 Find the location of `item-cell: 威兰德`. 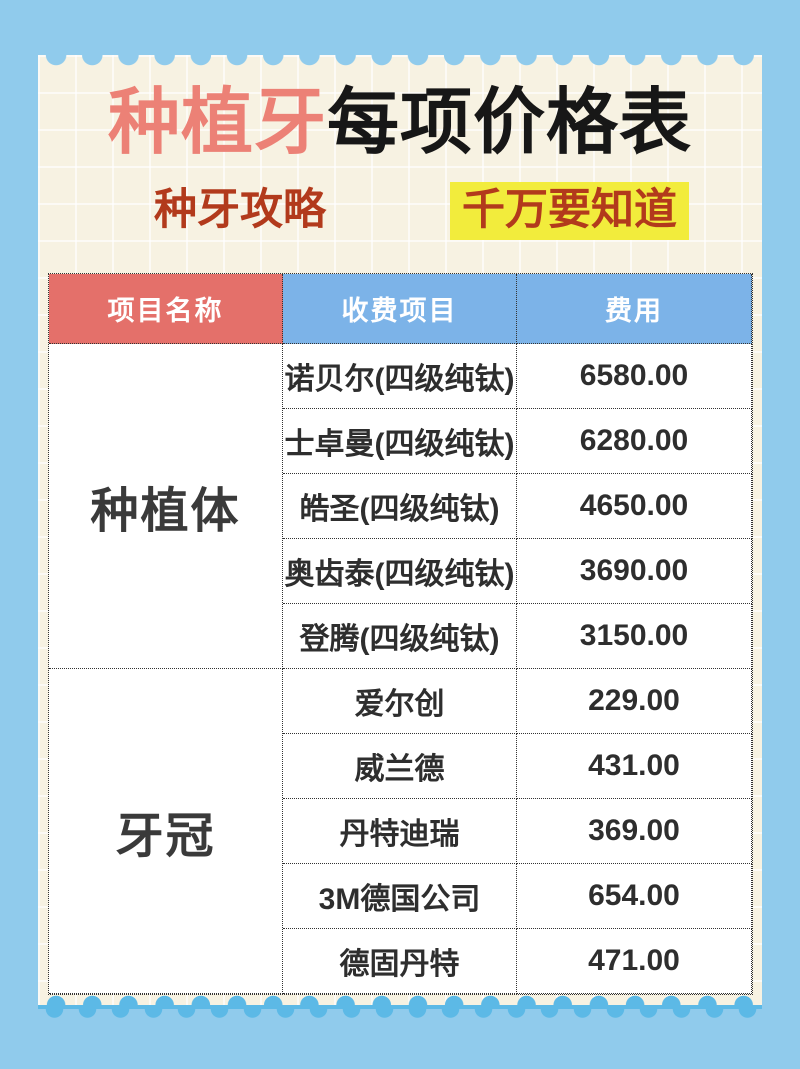

item-cell: 威兰德 is located at coordinates (400, 766).